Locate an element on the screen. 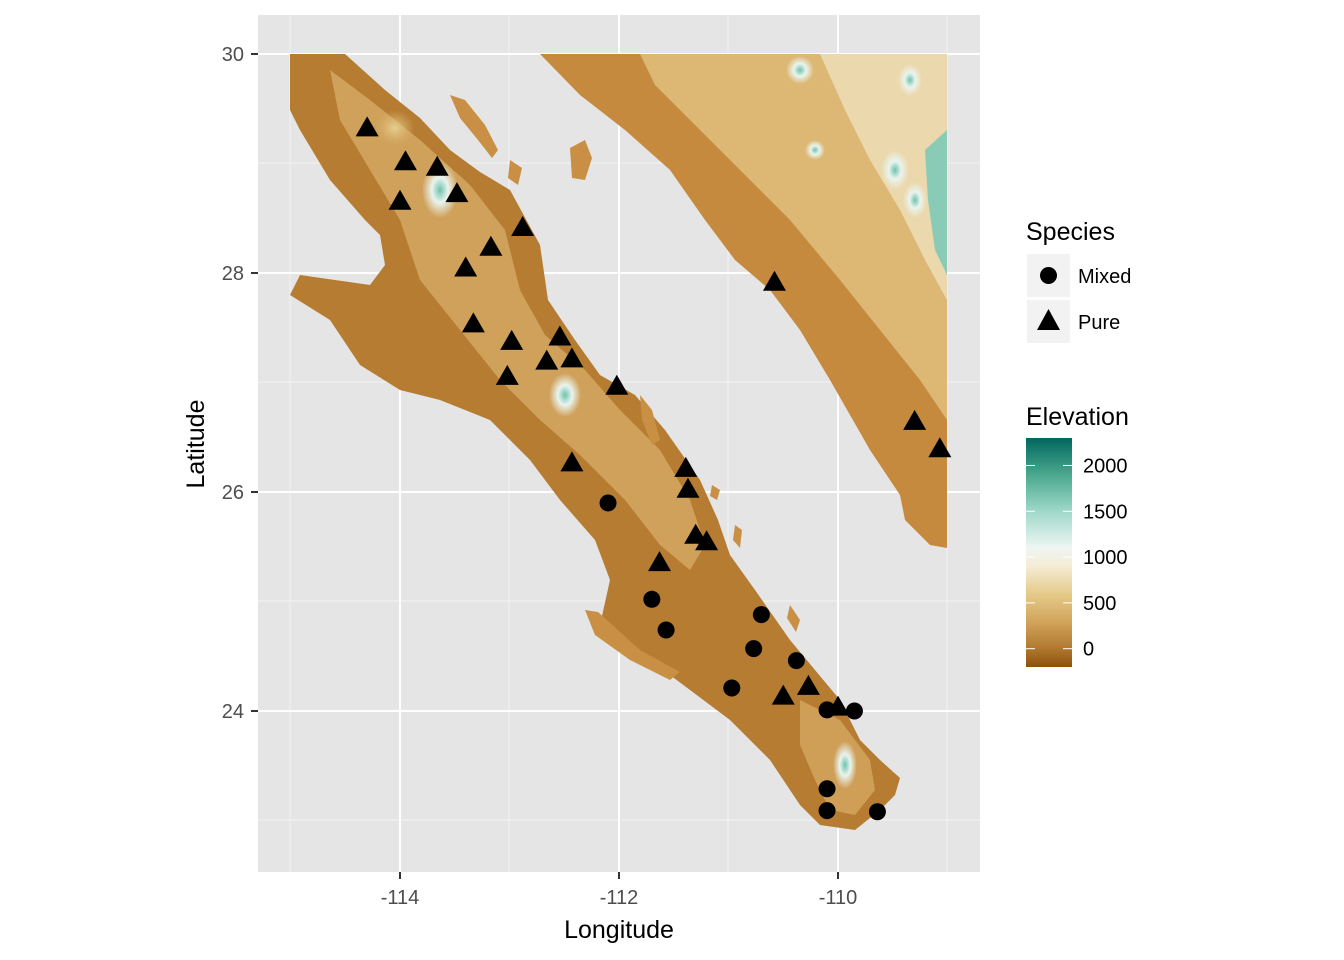  colorbar-label-4: 0 is located at coordinates (1088, 650).